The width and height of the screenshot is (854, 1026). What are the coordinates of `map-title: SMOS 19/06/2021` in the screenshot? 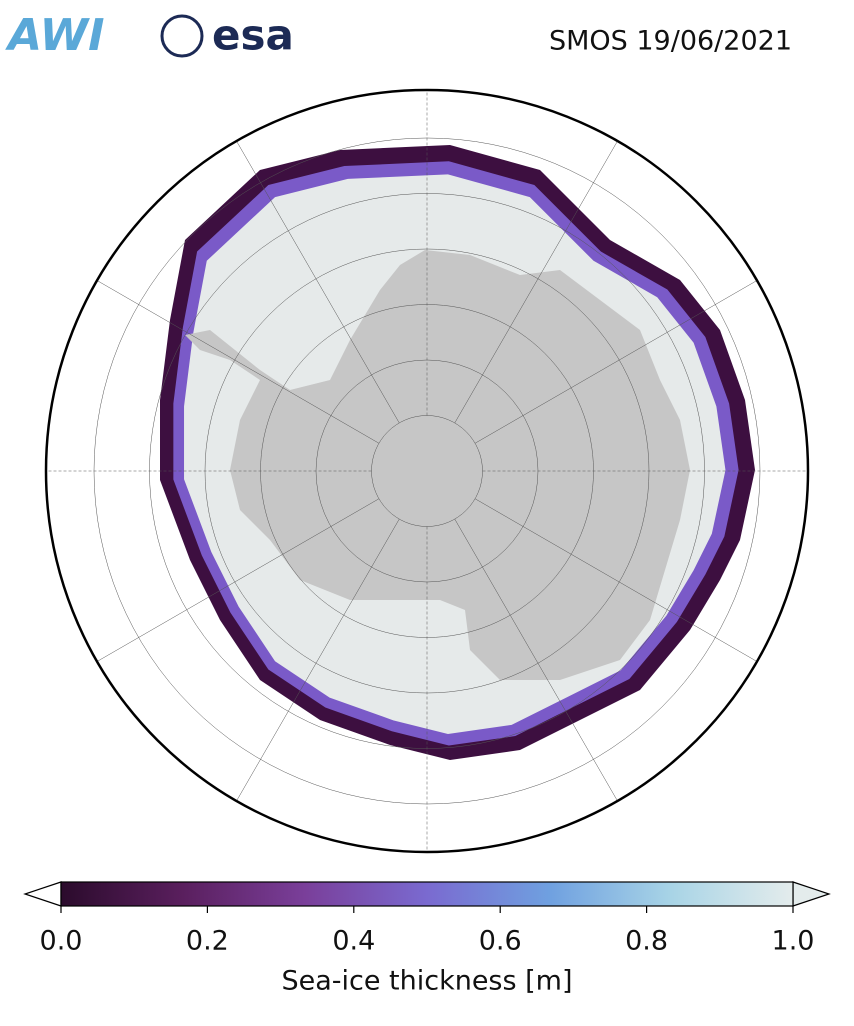 It's located at (670, 41).